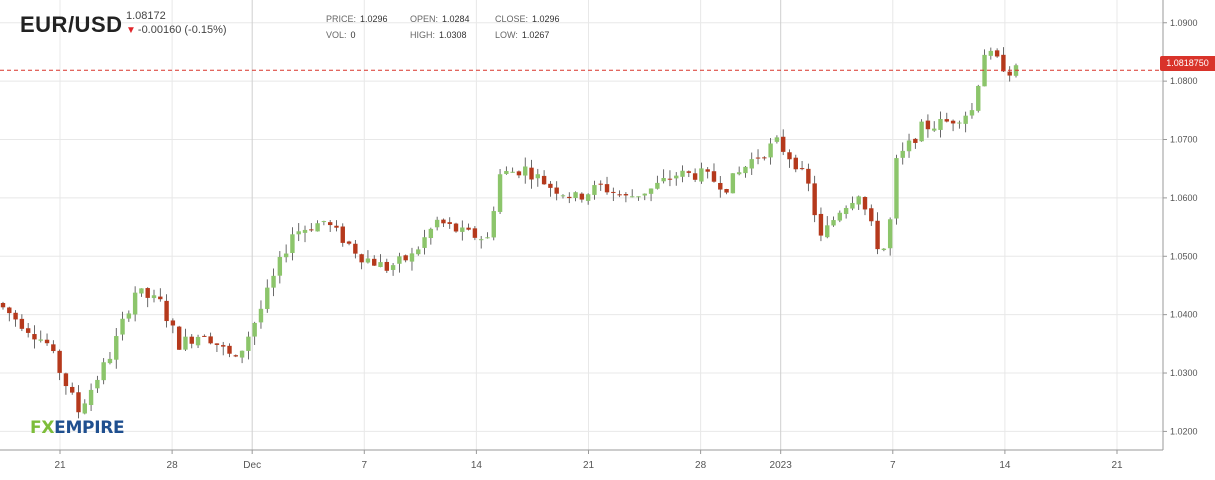 The width and height of the screenshot is (1215, 480). What do you see at coordinates (77, 428) in the screenshot?
I see `fxempire-logo: FXEMPIRE` at bounding box center [77, 428].